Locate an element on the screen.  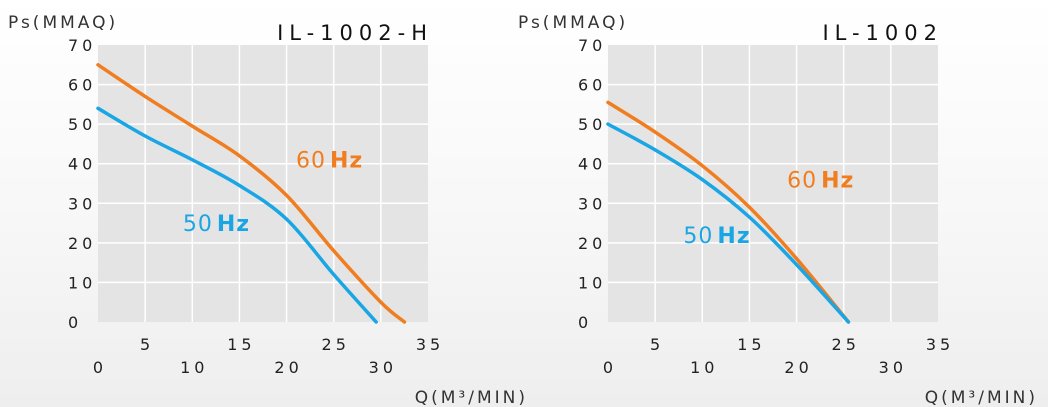
chart-title: IL-1002 is located at coordinates (882, 33).